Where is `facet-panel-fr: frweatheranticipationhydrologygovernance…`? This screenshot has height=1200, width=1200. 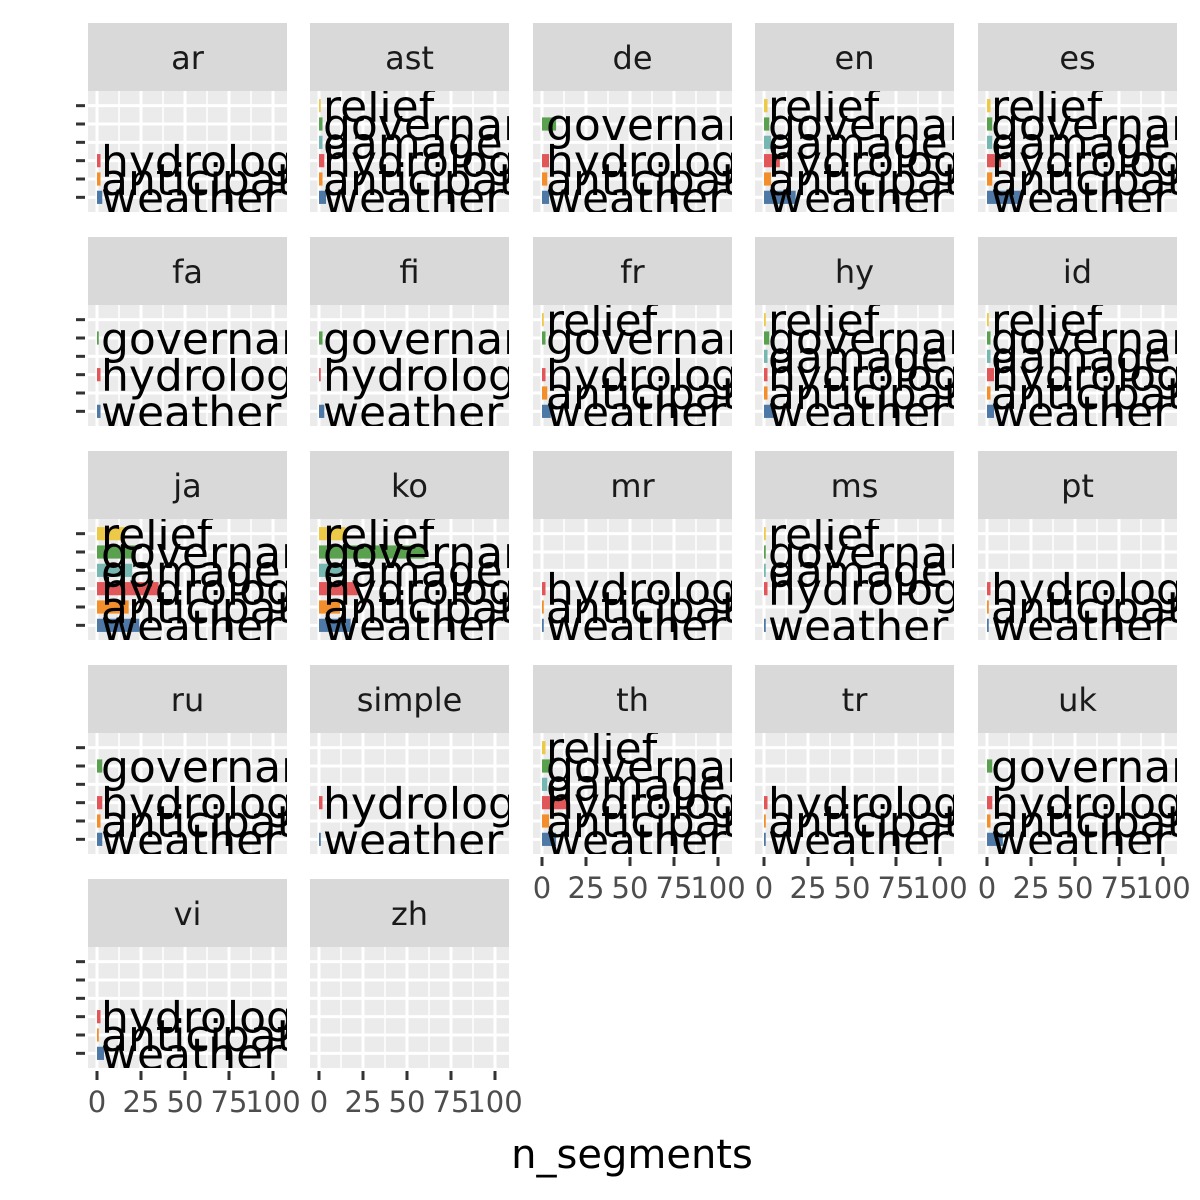
facet-panel-fr: frweatheranticipationhydrologygovernance… is located at coordinates (632, 331).